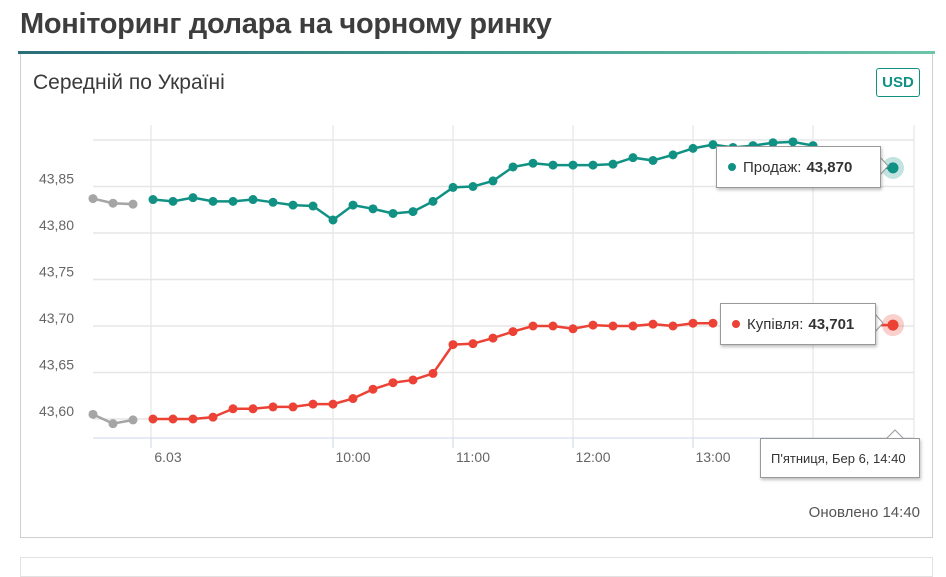  Describe the element at coordinates (476, 567) in the screenshot. I see `next-card` at that location.